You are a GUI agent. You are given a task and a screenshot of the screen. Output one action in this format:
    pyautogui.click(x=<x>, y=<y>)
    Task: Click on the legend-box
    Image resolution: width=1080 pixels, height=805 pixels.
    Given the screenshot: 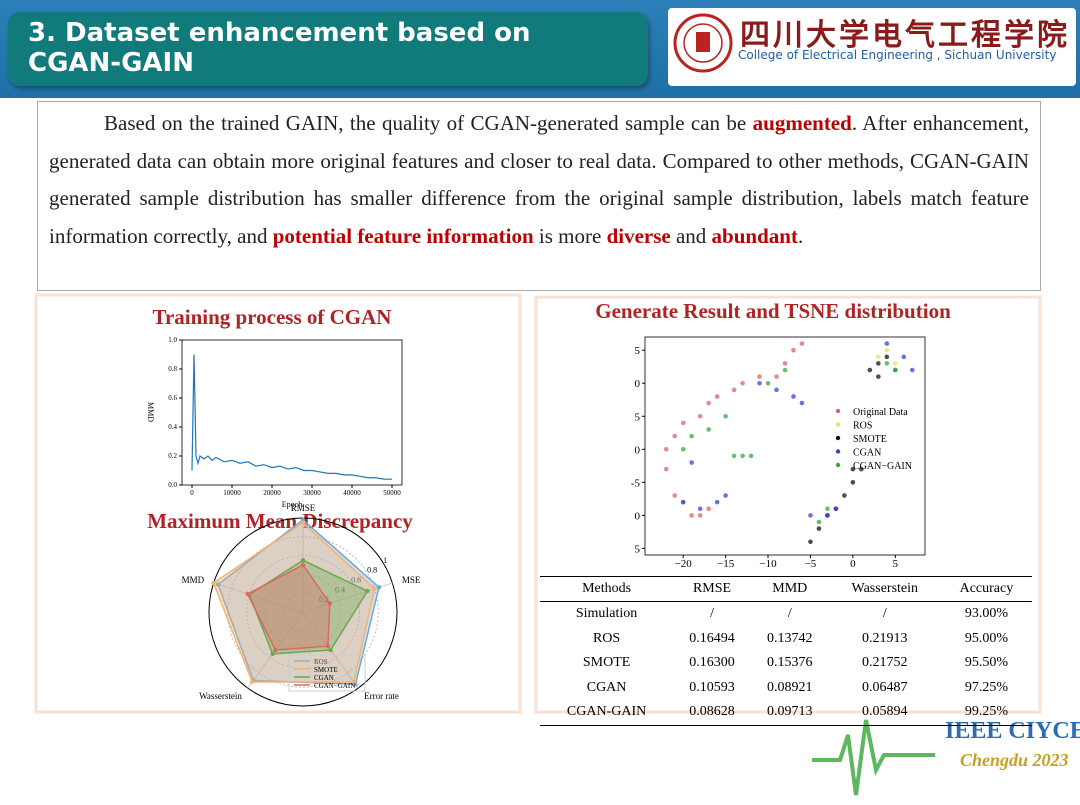 What is the action you would take?
    pyautogui.click(x=327, y=673)
    